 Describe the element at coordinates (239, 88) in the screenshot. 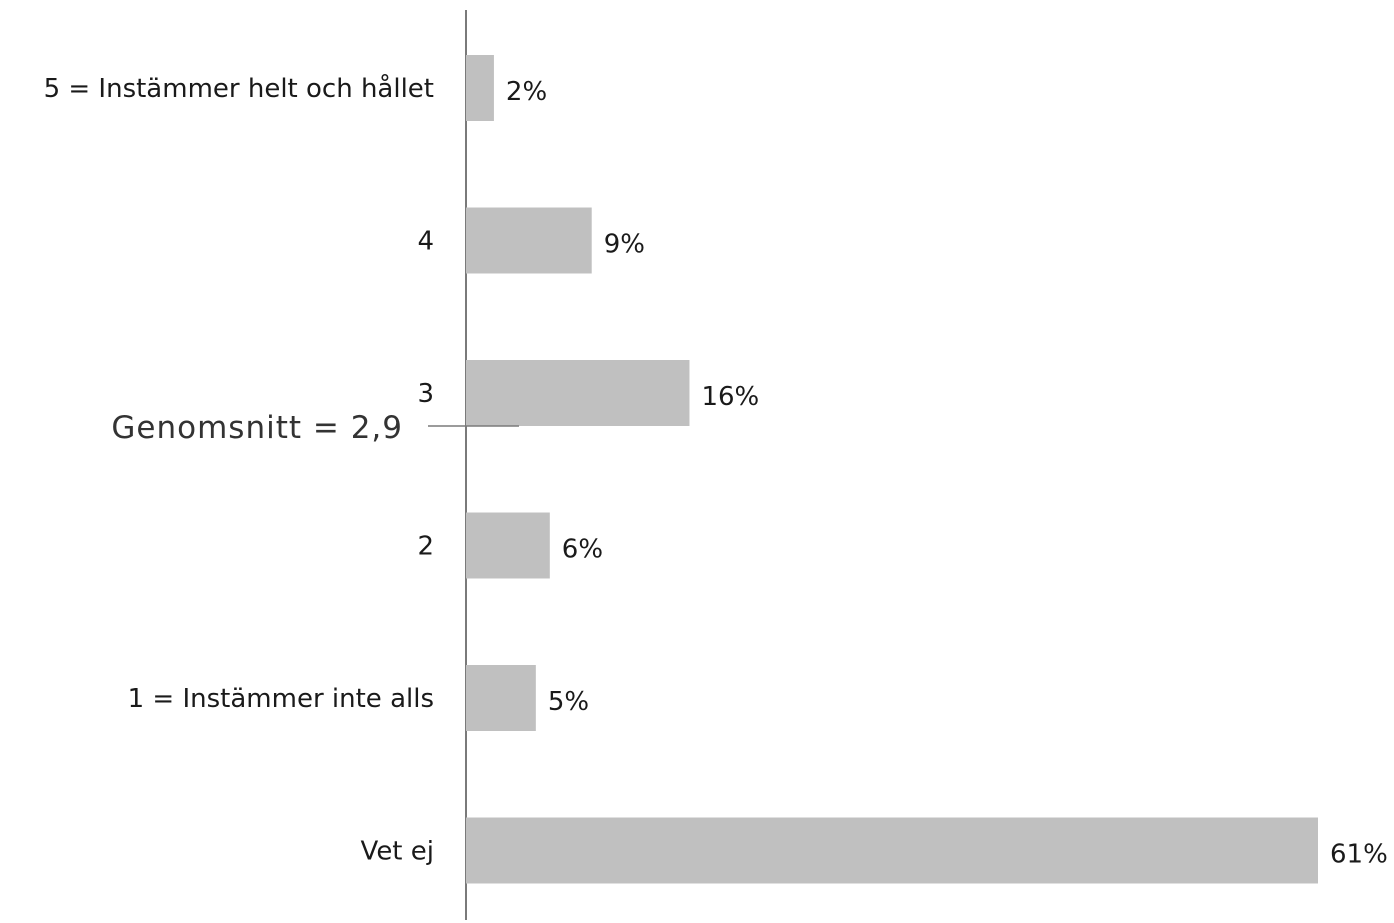

I see `category-label: 5 = Instämmer helt och hållet` at that location.